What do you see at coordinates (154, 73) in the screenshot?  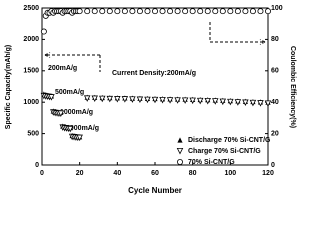 I see `annotation: Current Density:200mA/g` at bounding box center [154, 73].